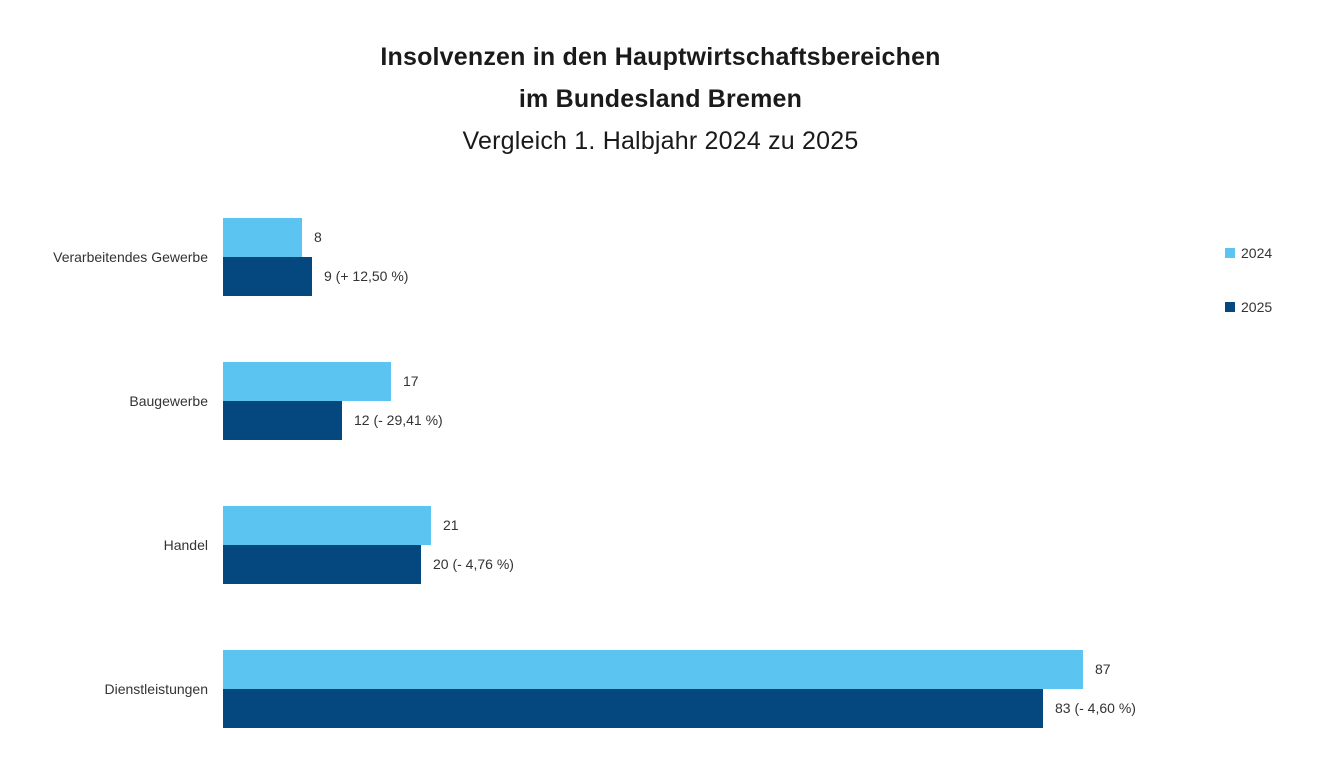 The image size is (1321, 769). Describe the element at coordinates (318, 237) in the screenshot. I see `bar-value-label-2024: 8` at that location.